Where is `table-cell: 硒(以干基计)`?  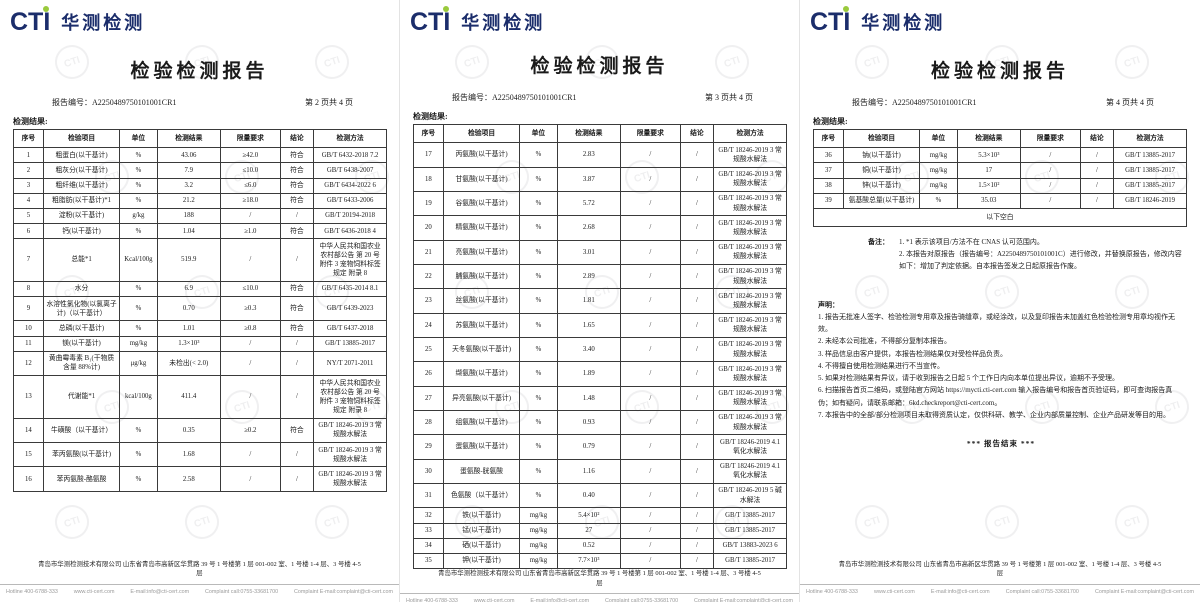 table-cell: 硒(以干基计) is located at coordinates (481, 545).